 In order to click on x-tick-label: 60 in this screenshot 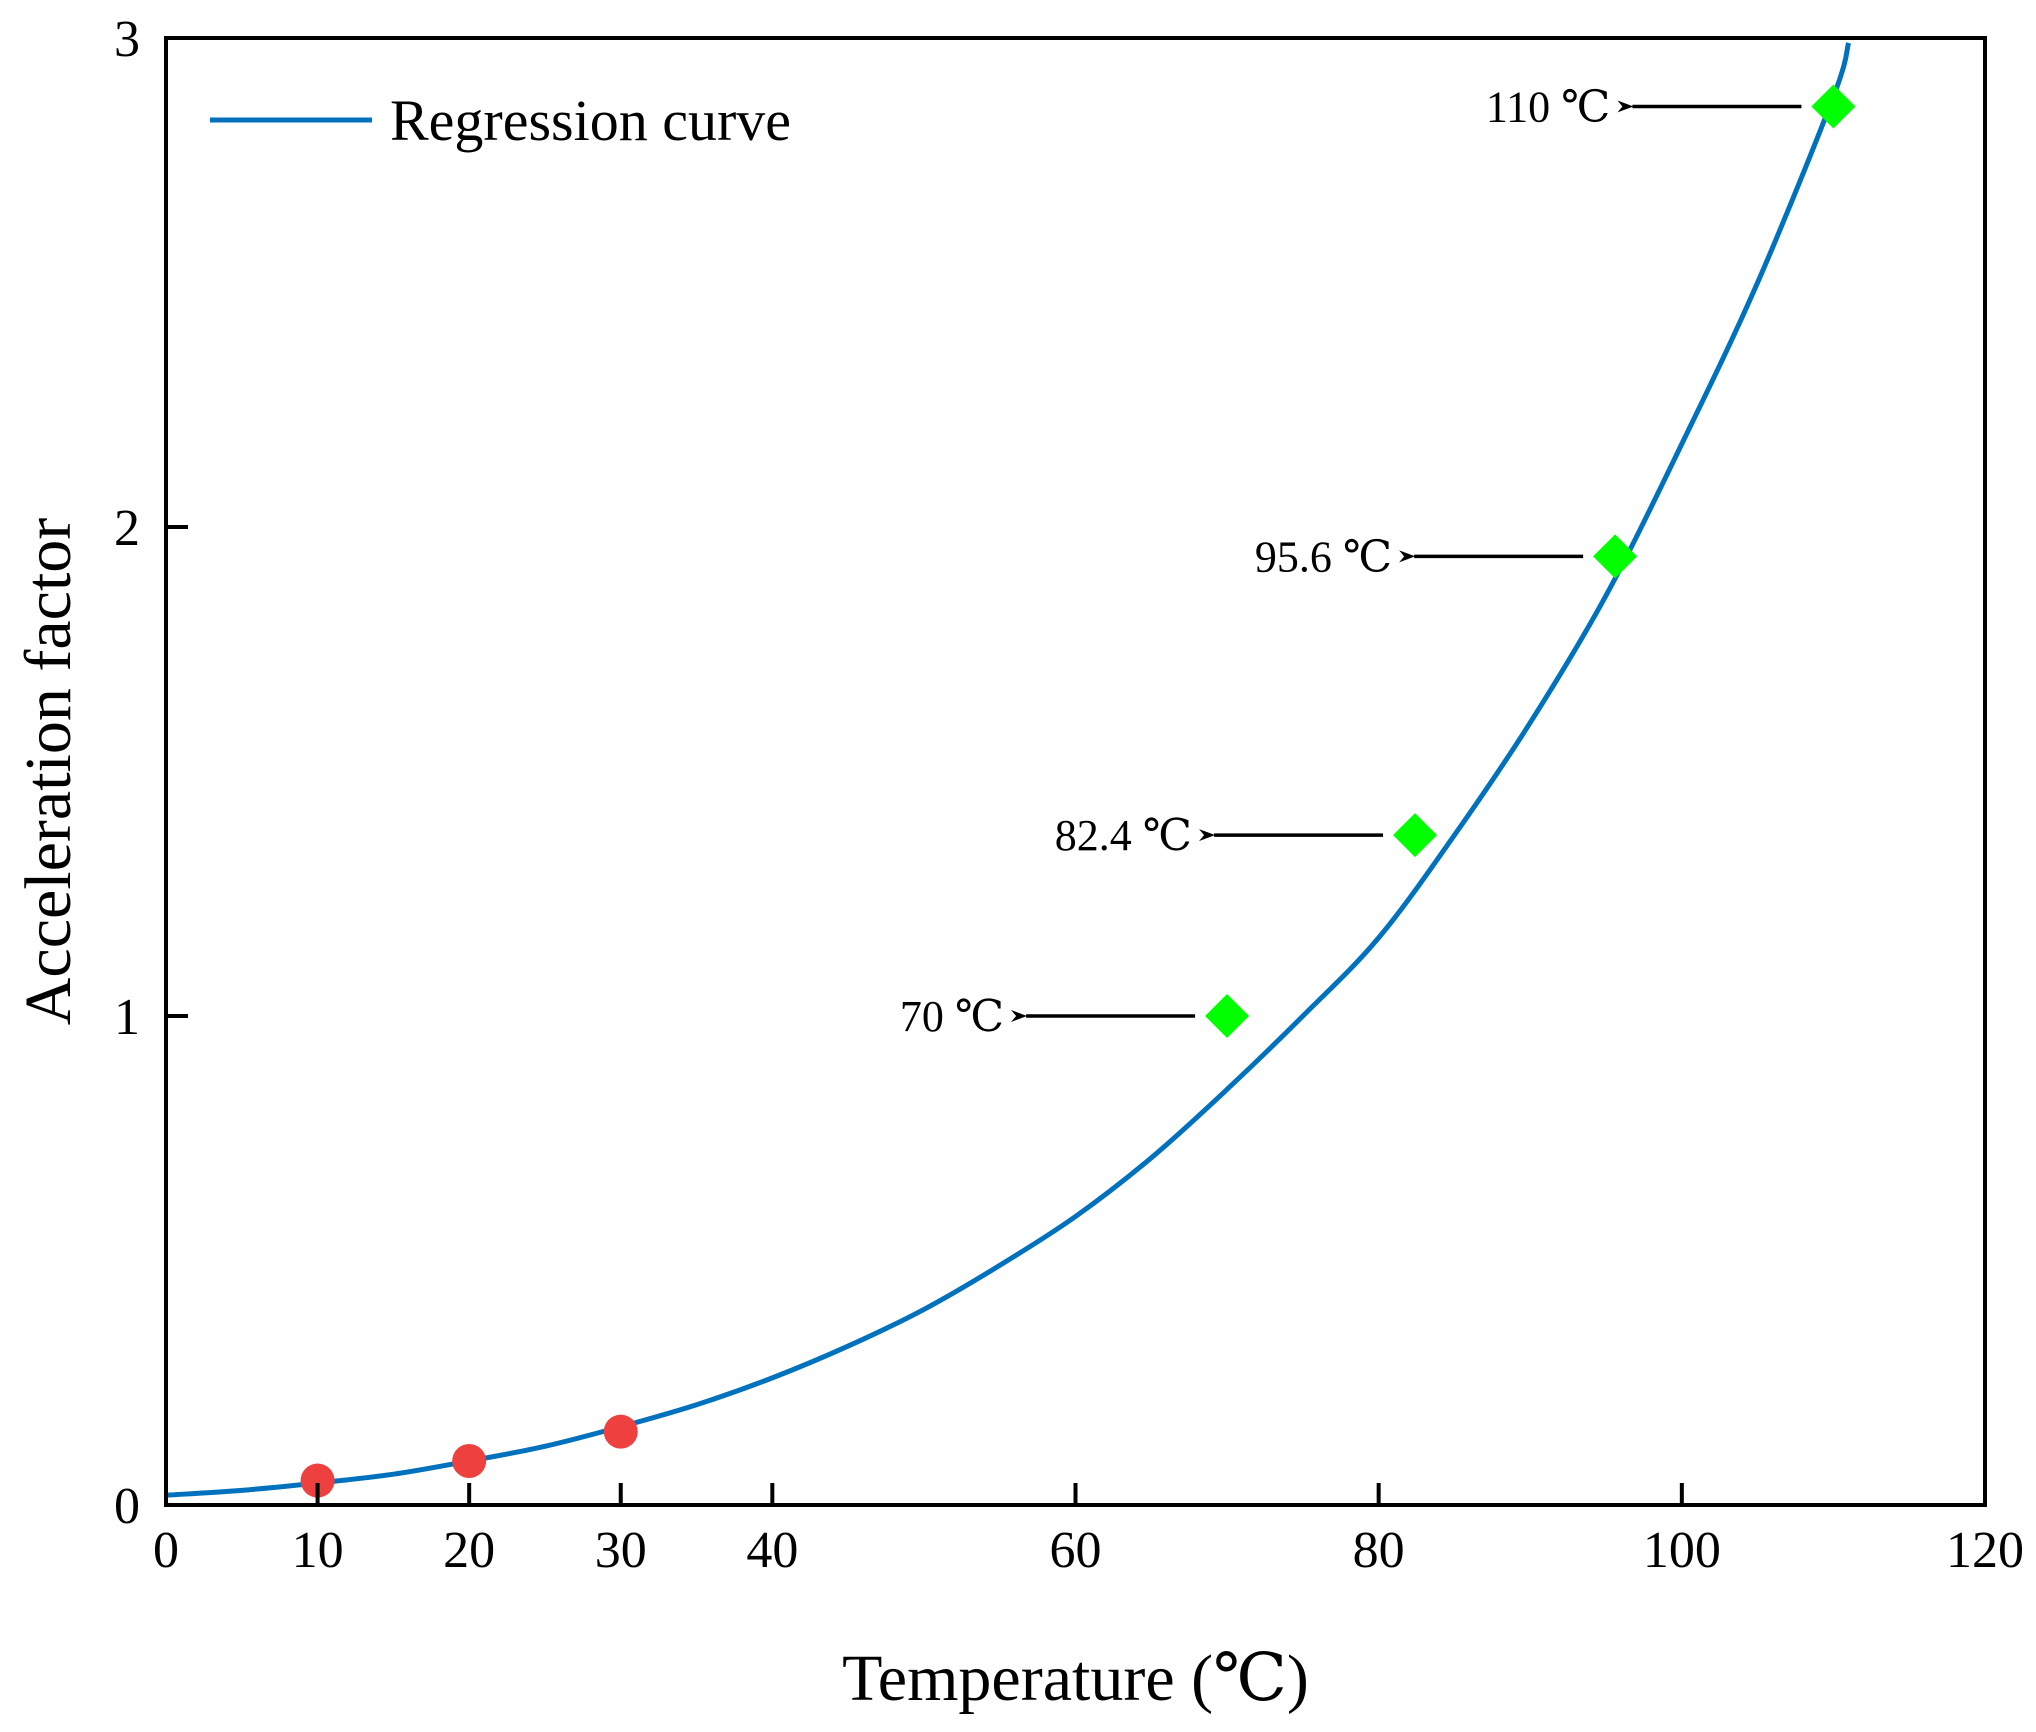, I will do `click(1076, 1550)`.